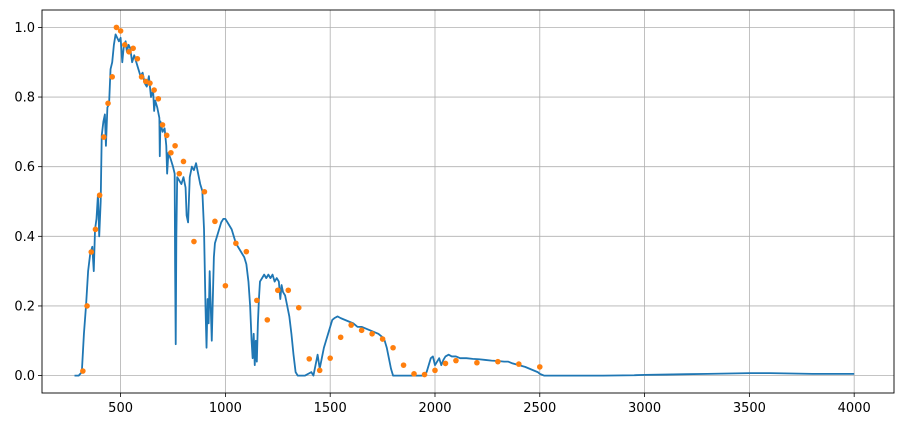  Describe the element at coordinates (24, 98) in the screenshot. I see `y-tick-label: 0.8` at that location.